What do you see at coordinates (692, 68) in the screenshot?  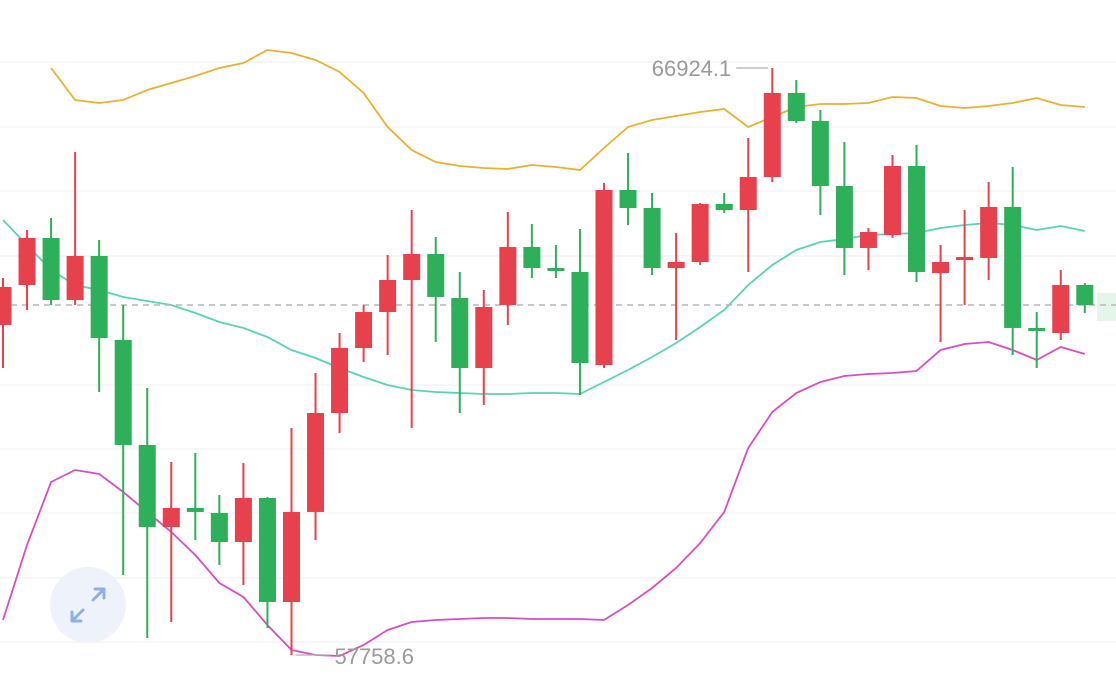 I see `high-label: 66924.1` at bounding box center [692, 68].